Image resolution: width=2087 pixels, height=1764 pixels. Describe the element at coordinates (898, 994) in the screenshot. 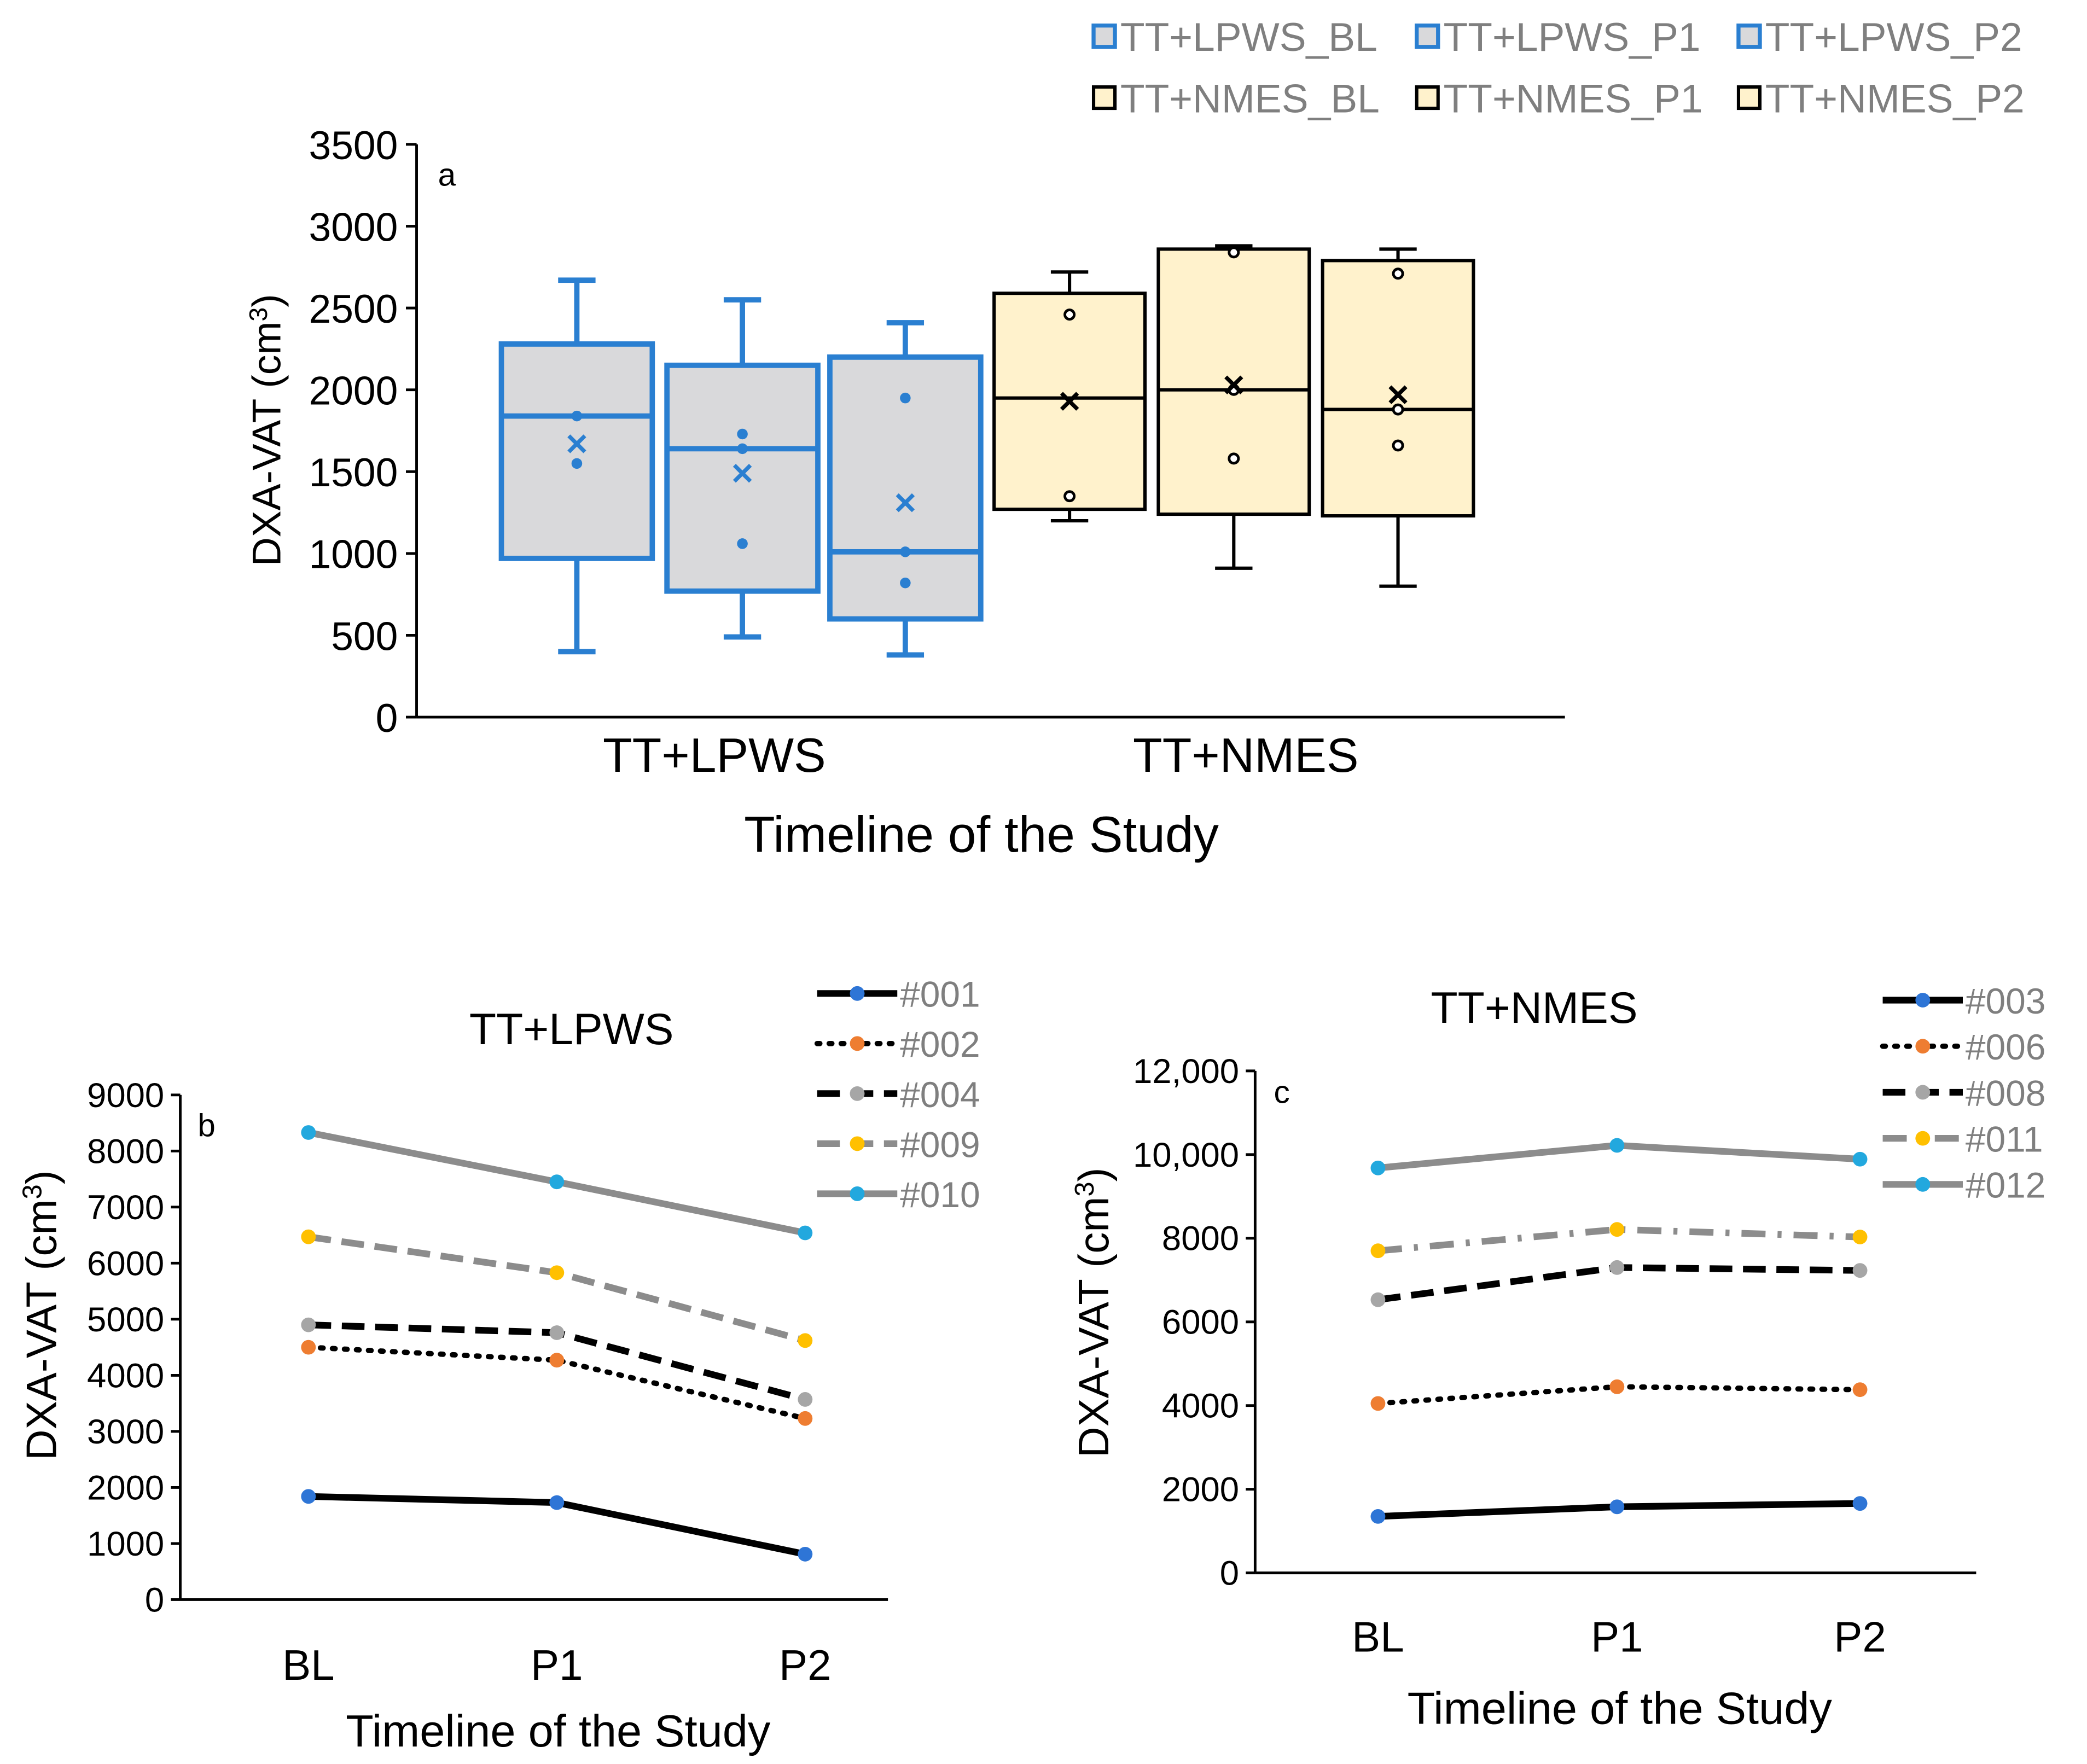

I see `panel-b-legend-item-001: #001` at that location.